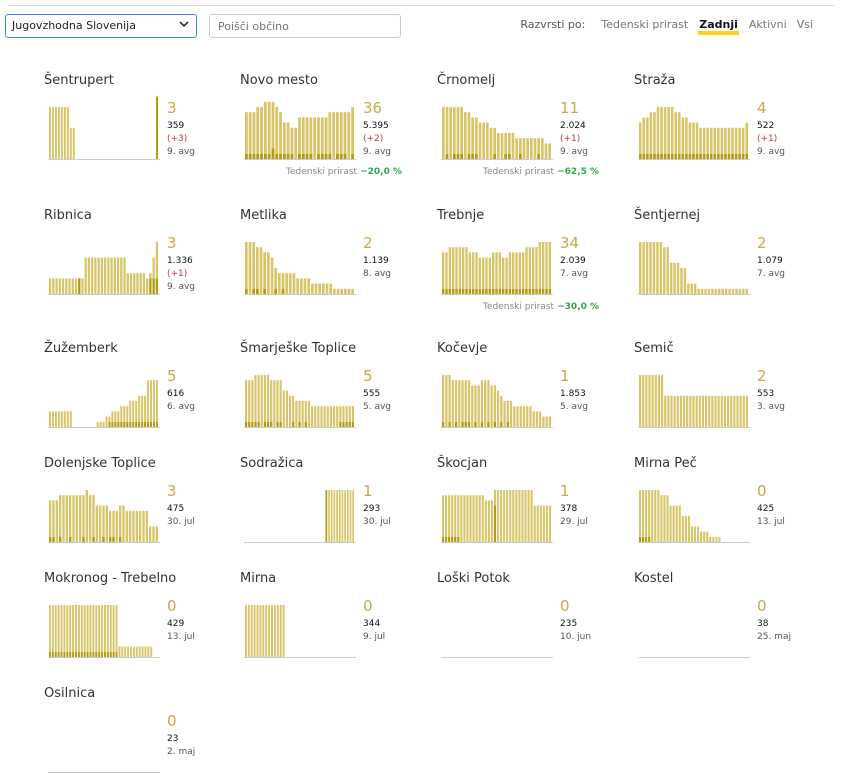  What do you see at coordinates (335, 511) in the screenshot?
I see `municipality-card: Sodražica 1 293 30. jul` at bounding box center [335, 511].